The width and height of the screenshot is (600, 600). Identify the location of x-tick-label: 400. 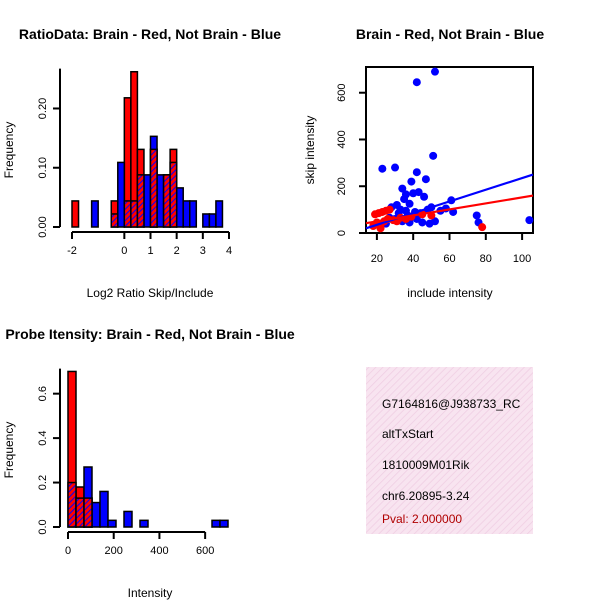
(159, 551).